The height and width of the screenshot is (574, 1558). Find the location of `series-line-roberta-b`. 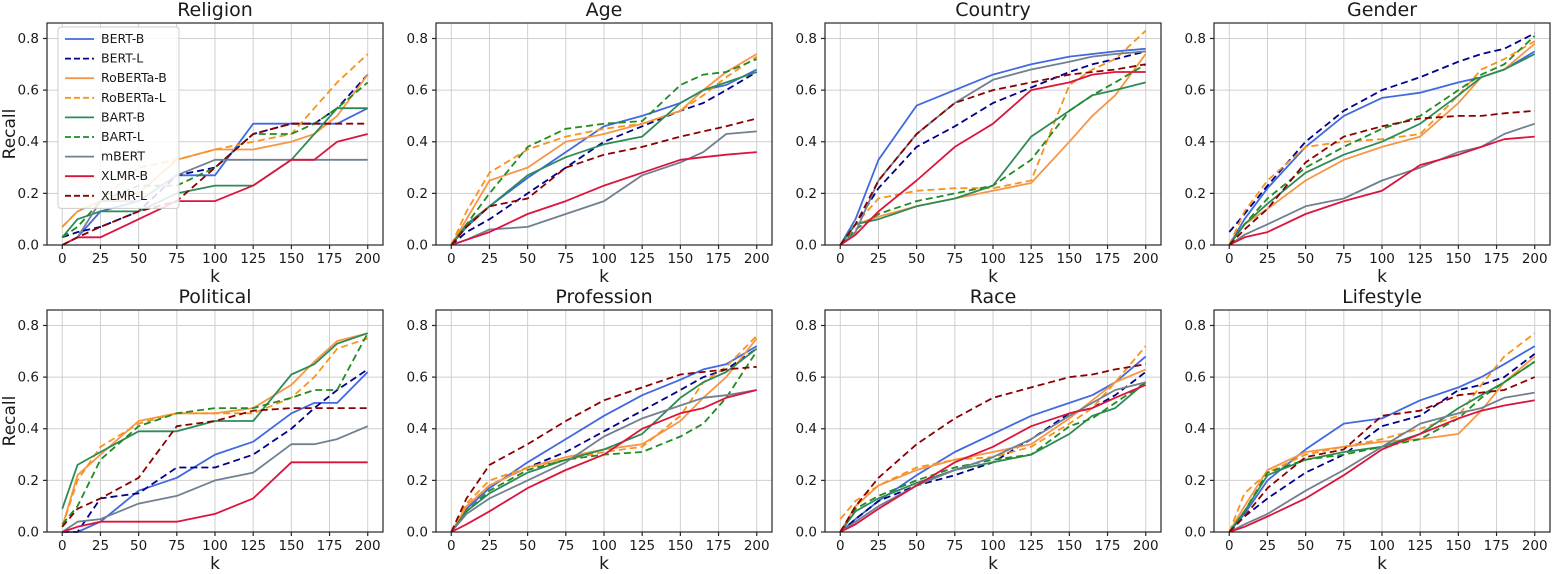

series-line-roberta-b is located at coordinates (604, 149).